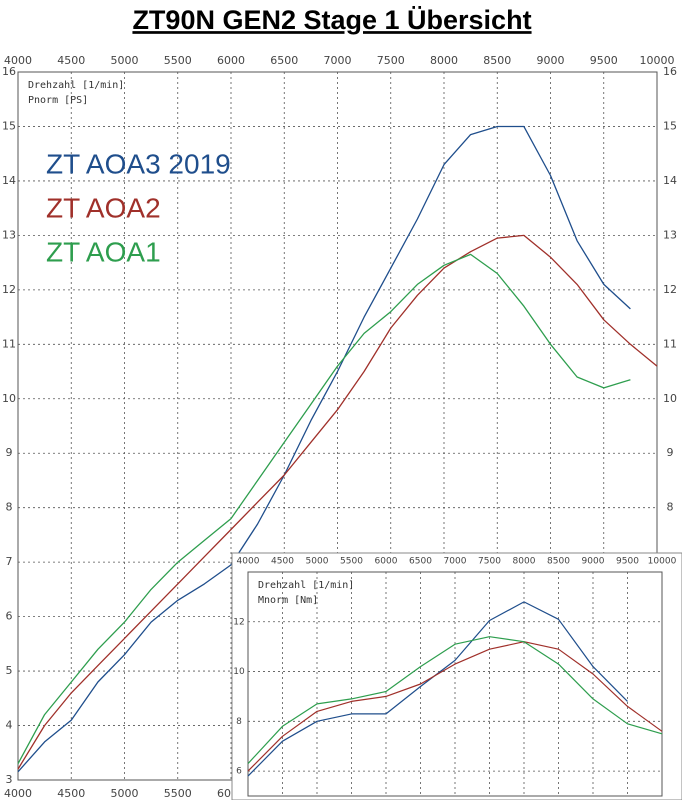 The image size is (682, 800). Describe the element at coordinates (9, 725) in the screenshot. I see `y-tick-label: 4` at that location.